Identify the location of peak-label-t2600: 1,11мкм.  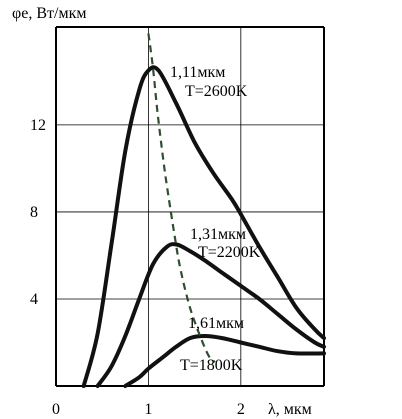
(197, 72).